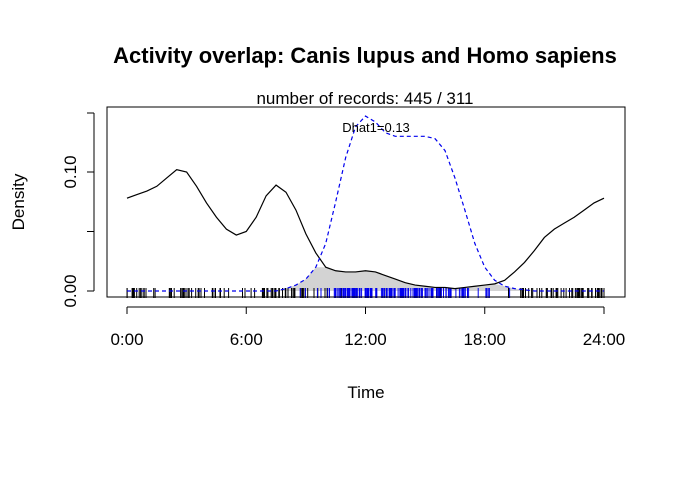  I want to click on y-tick-label: 0.10, so click(70, 171).